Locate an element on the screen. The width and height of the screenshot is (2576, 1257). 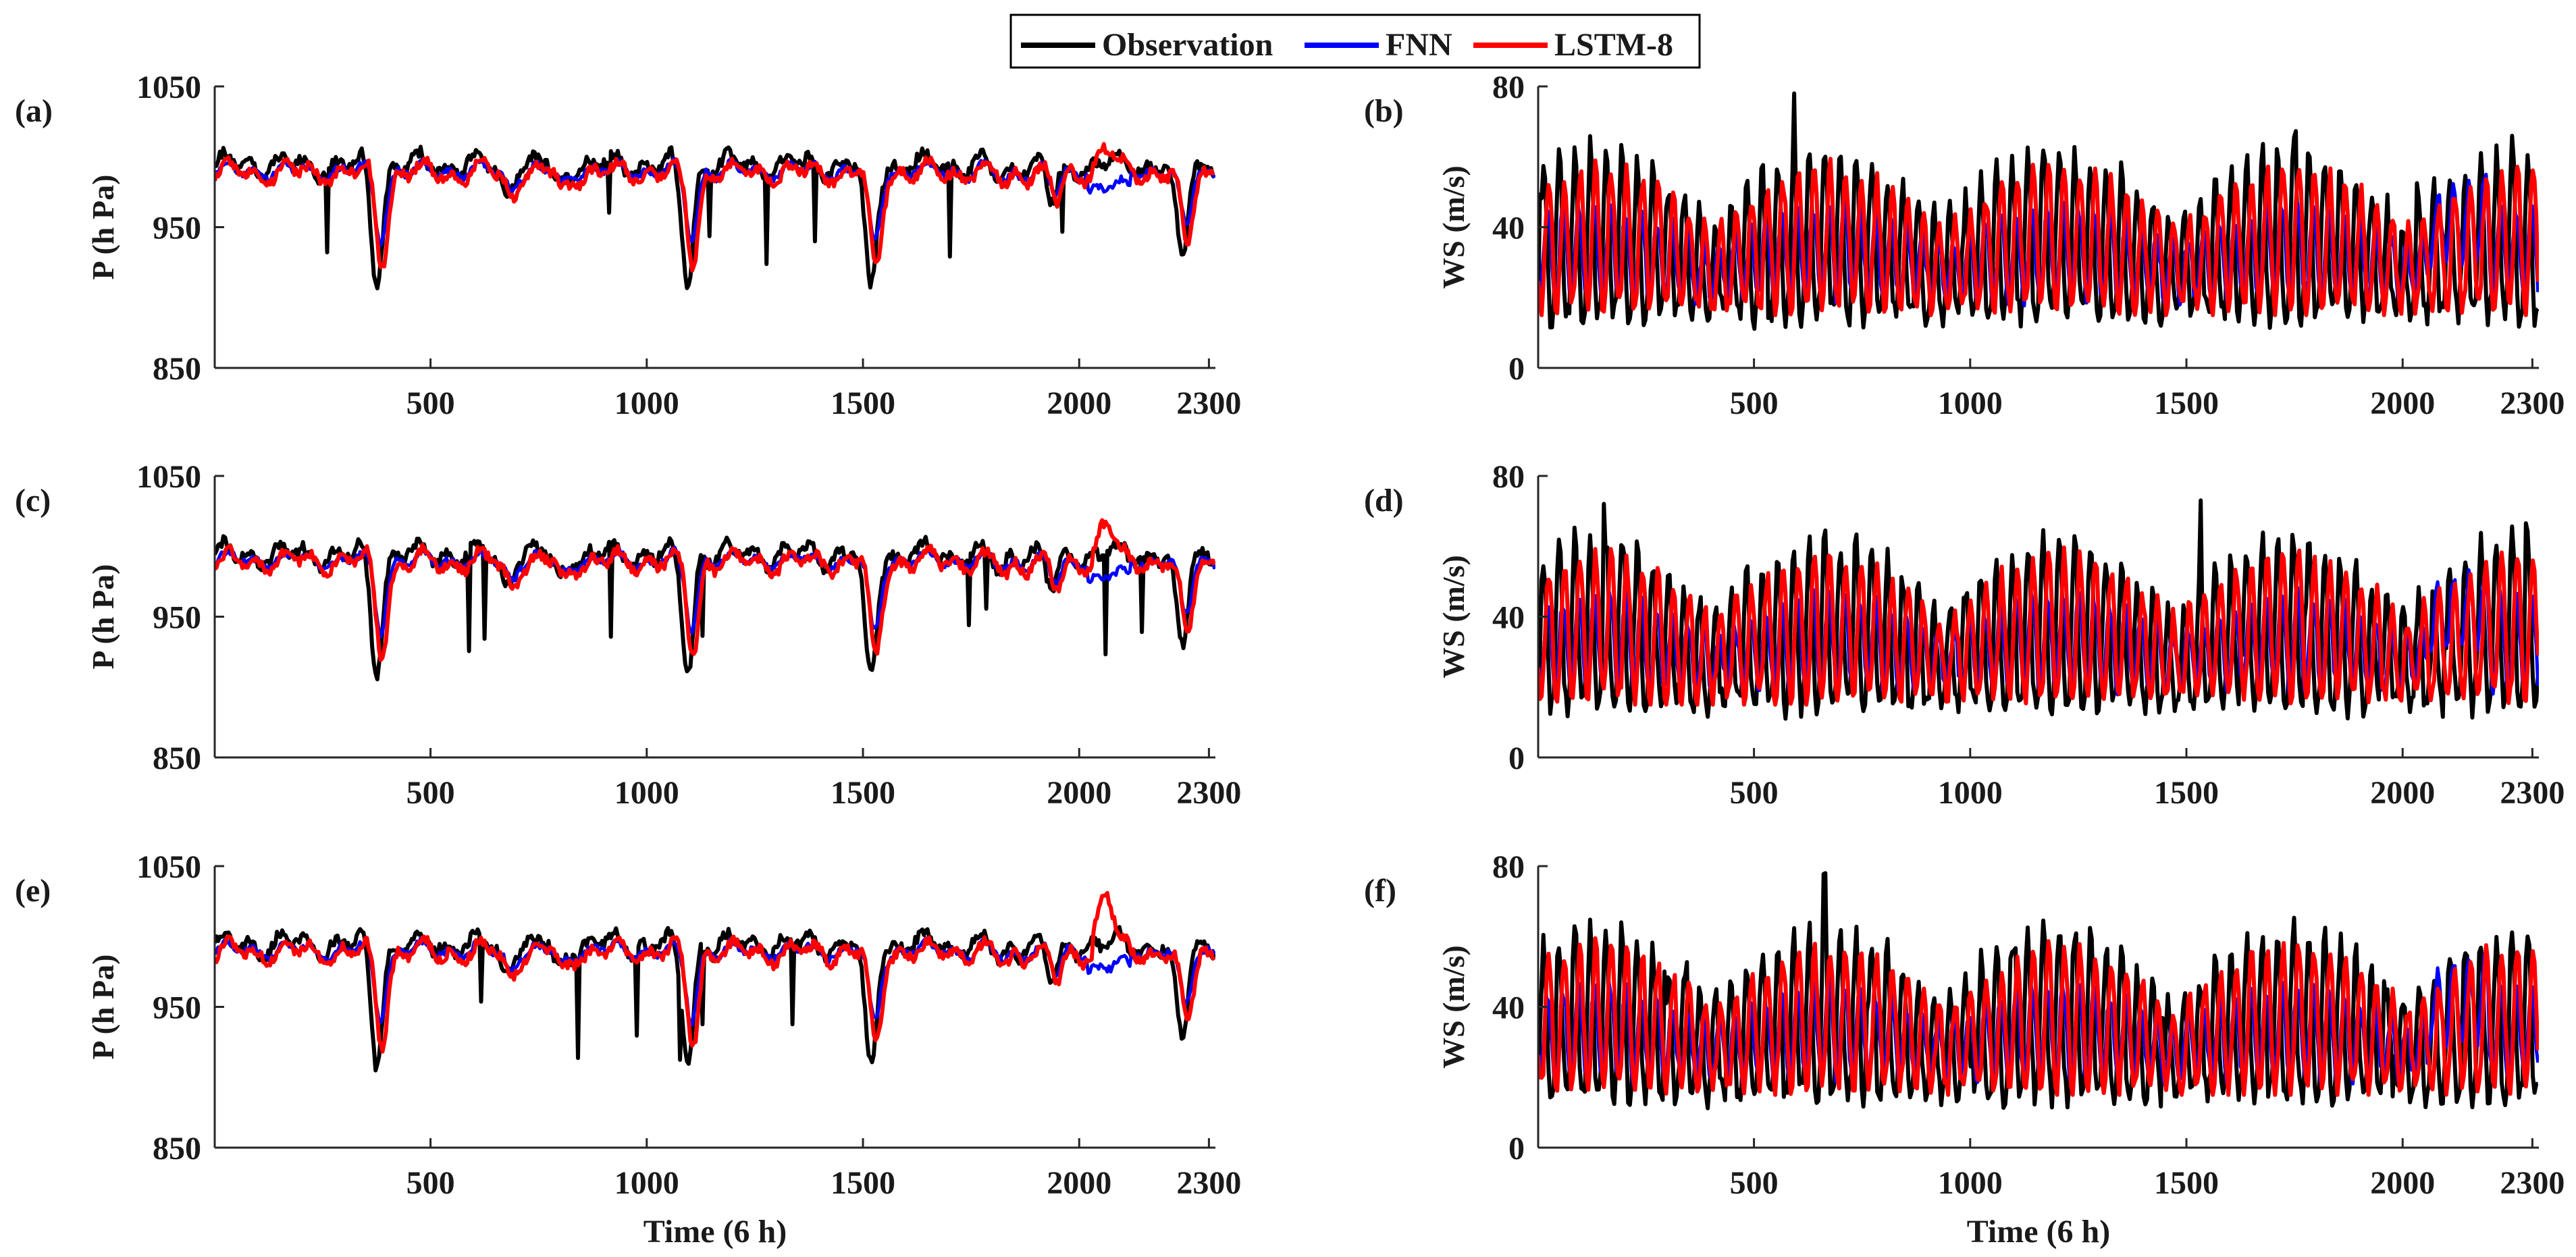
panel-label: (b) is located at coordinates (1384, 111).